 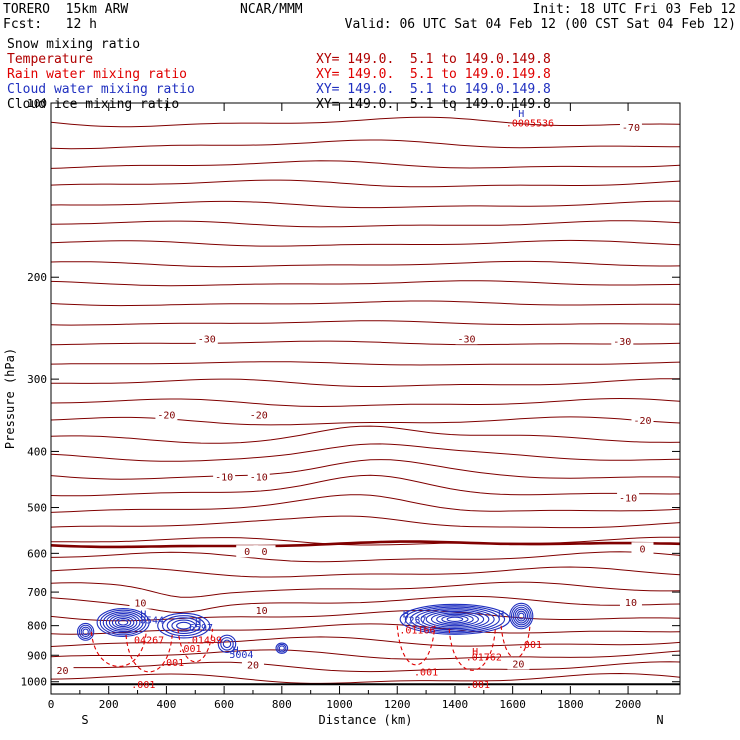 What do you see at coordinates (475, 652) in the screenshot?
I see `rain-label: H` at bounding box center [475, 652].